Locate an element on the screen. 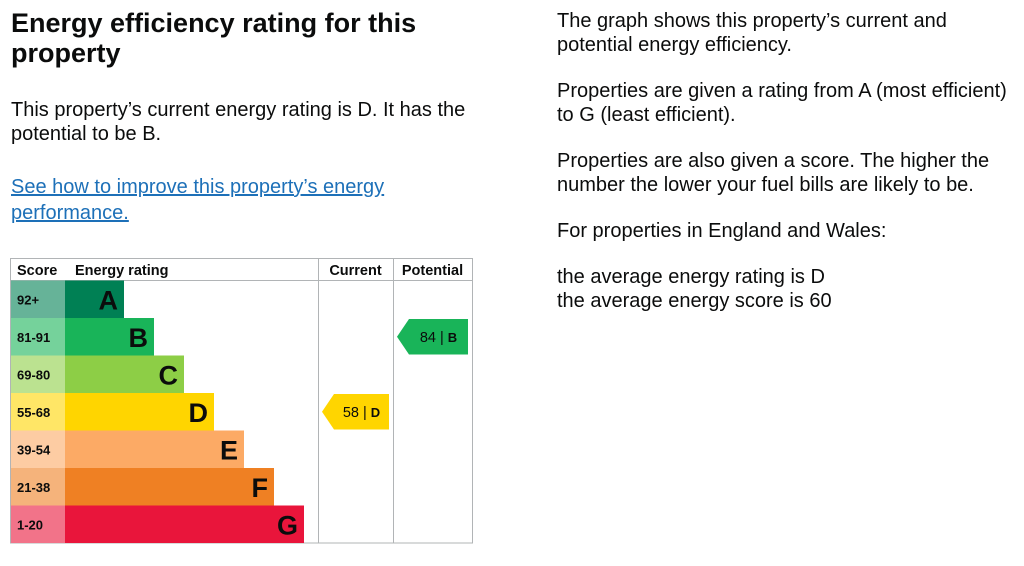 The image size is (1024, 566). band-g: 1-20 G is located at coordinates (157, 524).